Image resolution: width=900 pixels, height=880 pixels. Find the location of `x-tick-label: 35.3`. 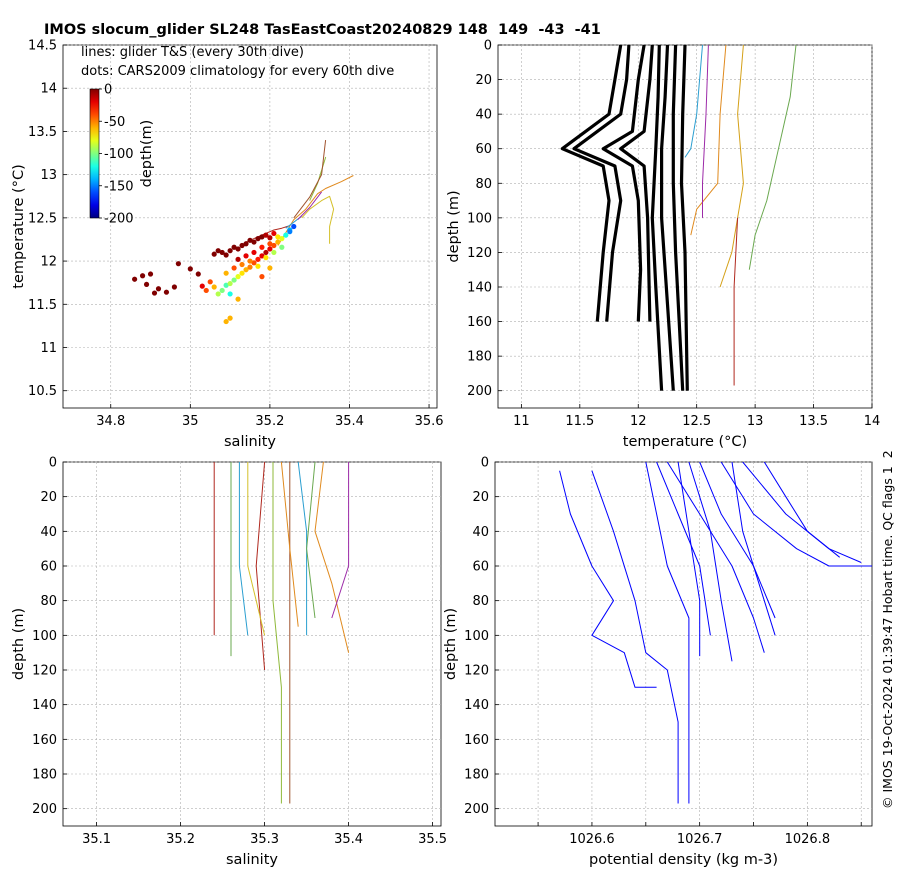

x-tick-label: 35.3 is located at coordinates (264, 839).